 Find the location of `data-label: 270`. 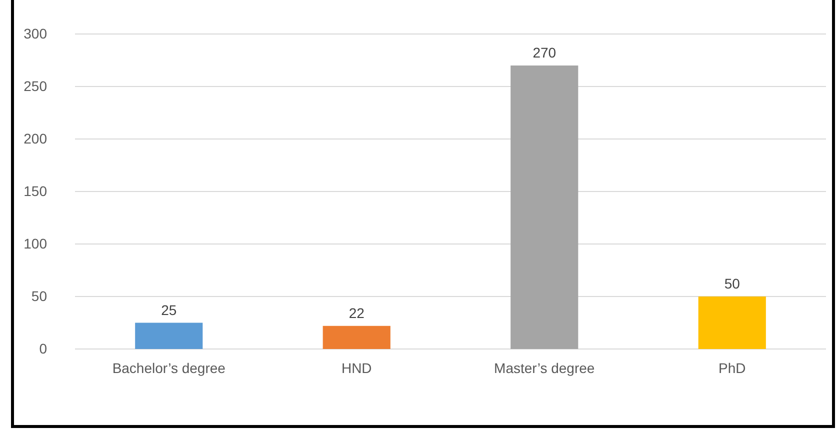

data-label: 270 is located at coordinates (544, 52).